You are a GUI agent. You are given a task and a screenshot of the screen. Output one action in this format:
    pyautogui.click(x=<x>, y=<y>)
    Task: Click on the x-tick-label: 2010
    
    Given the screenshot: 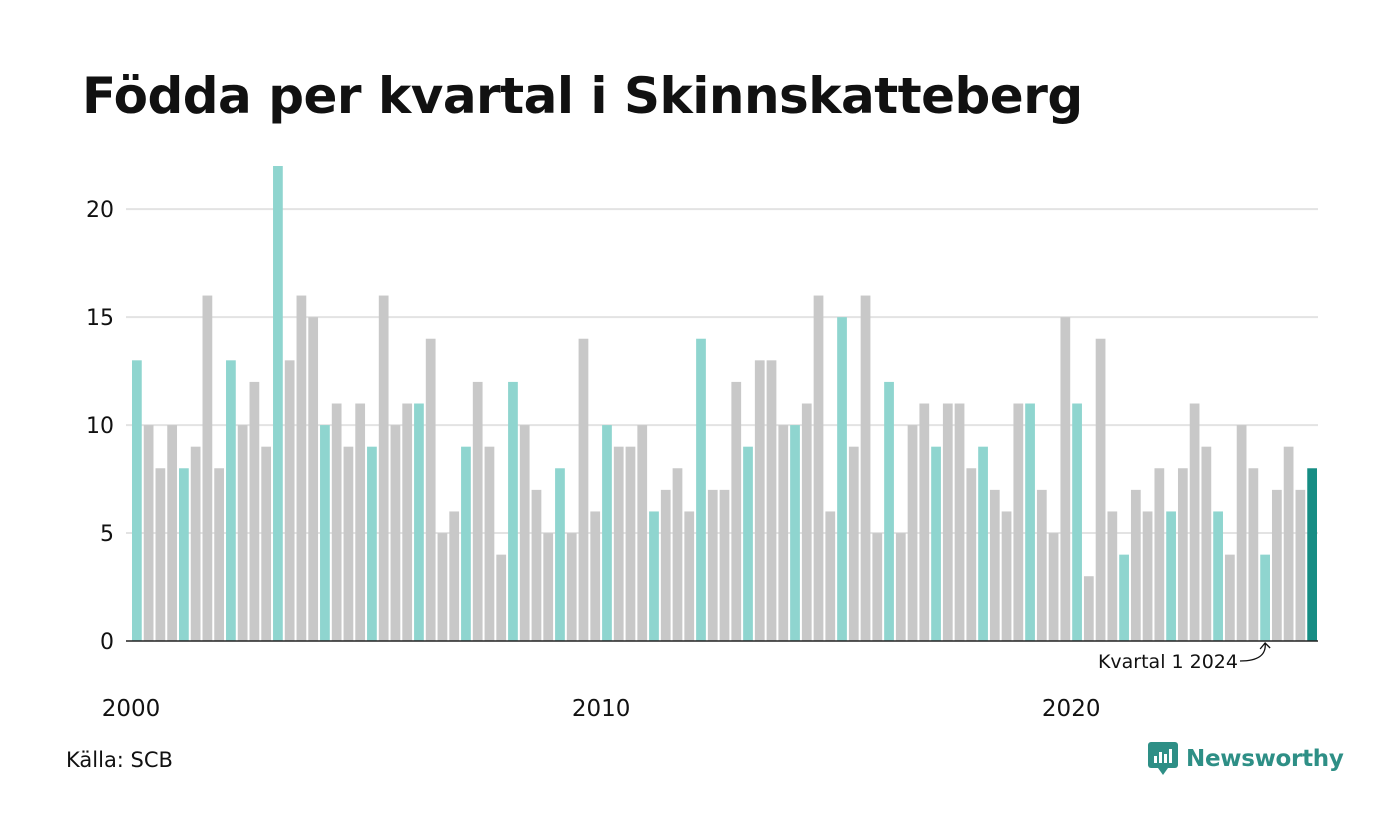 What is the action you would take?
    pyautogui.click(x=601, y=709)
    